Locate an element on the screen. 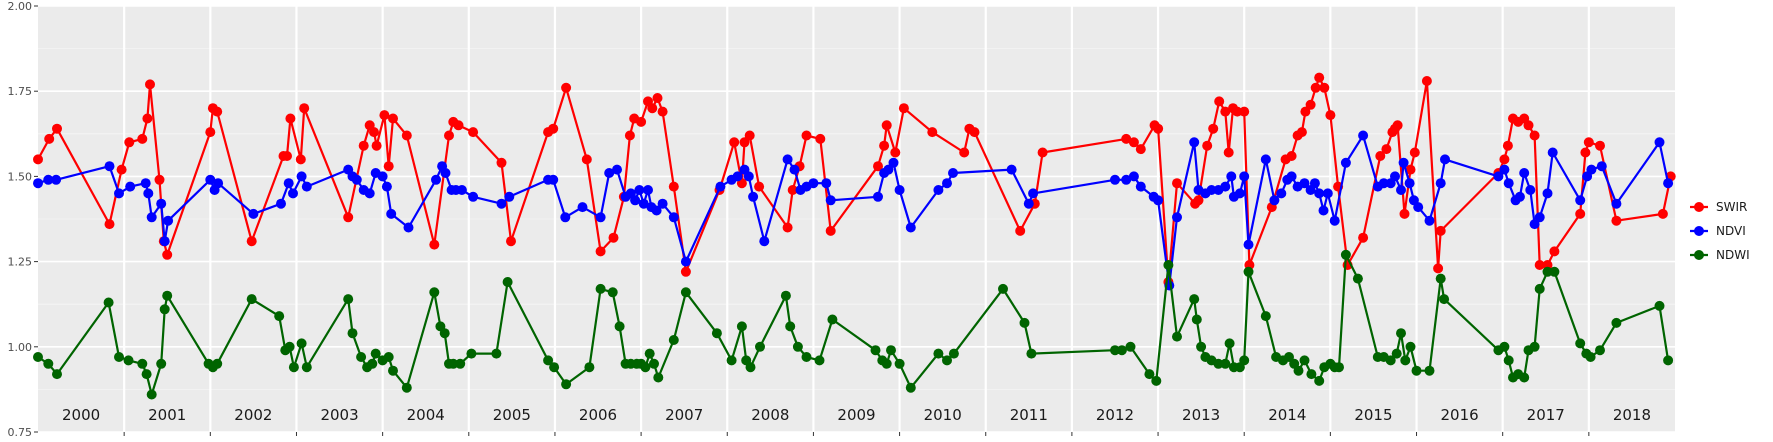 This screenshot has width=1773, height=442. y-tick-label: 1.50 is located at coordinates (20, 176).